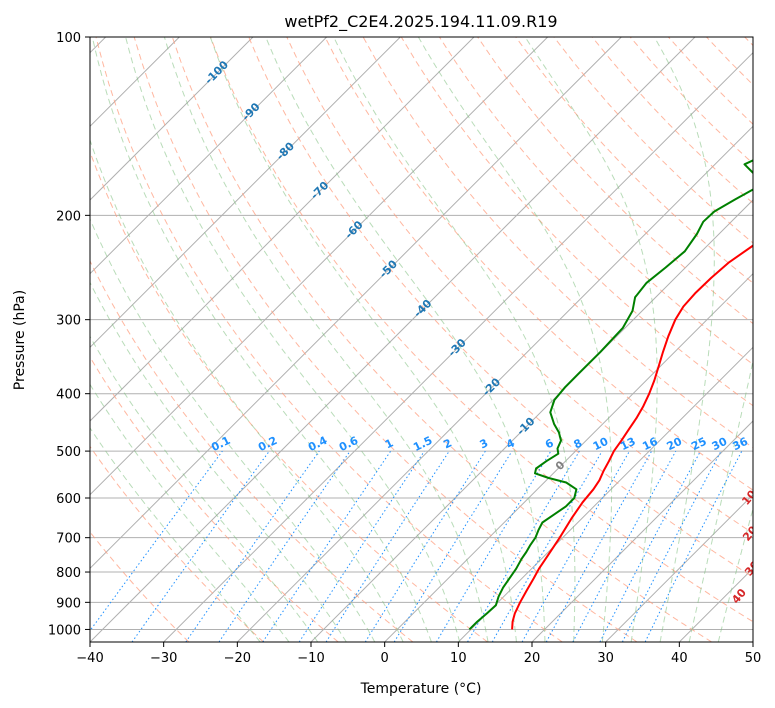 The image size is (775, 708). Describe the element at coordinates (68, 603) in the screenshot. I see `y-tick-label: 900` at that location.